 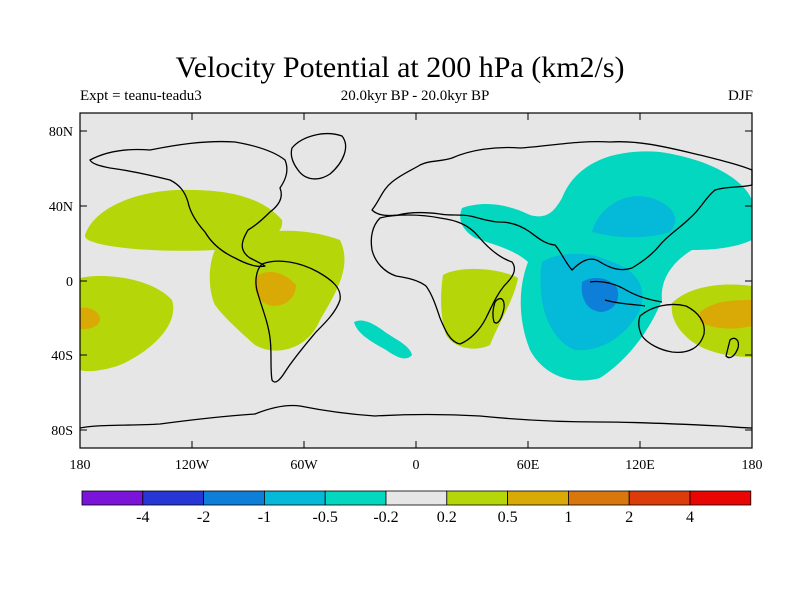 I want to click on colorbar-label: 0.2, so click(x=447, y=517).